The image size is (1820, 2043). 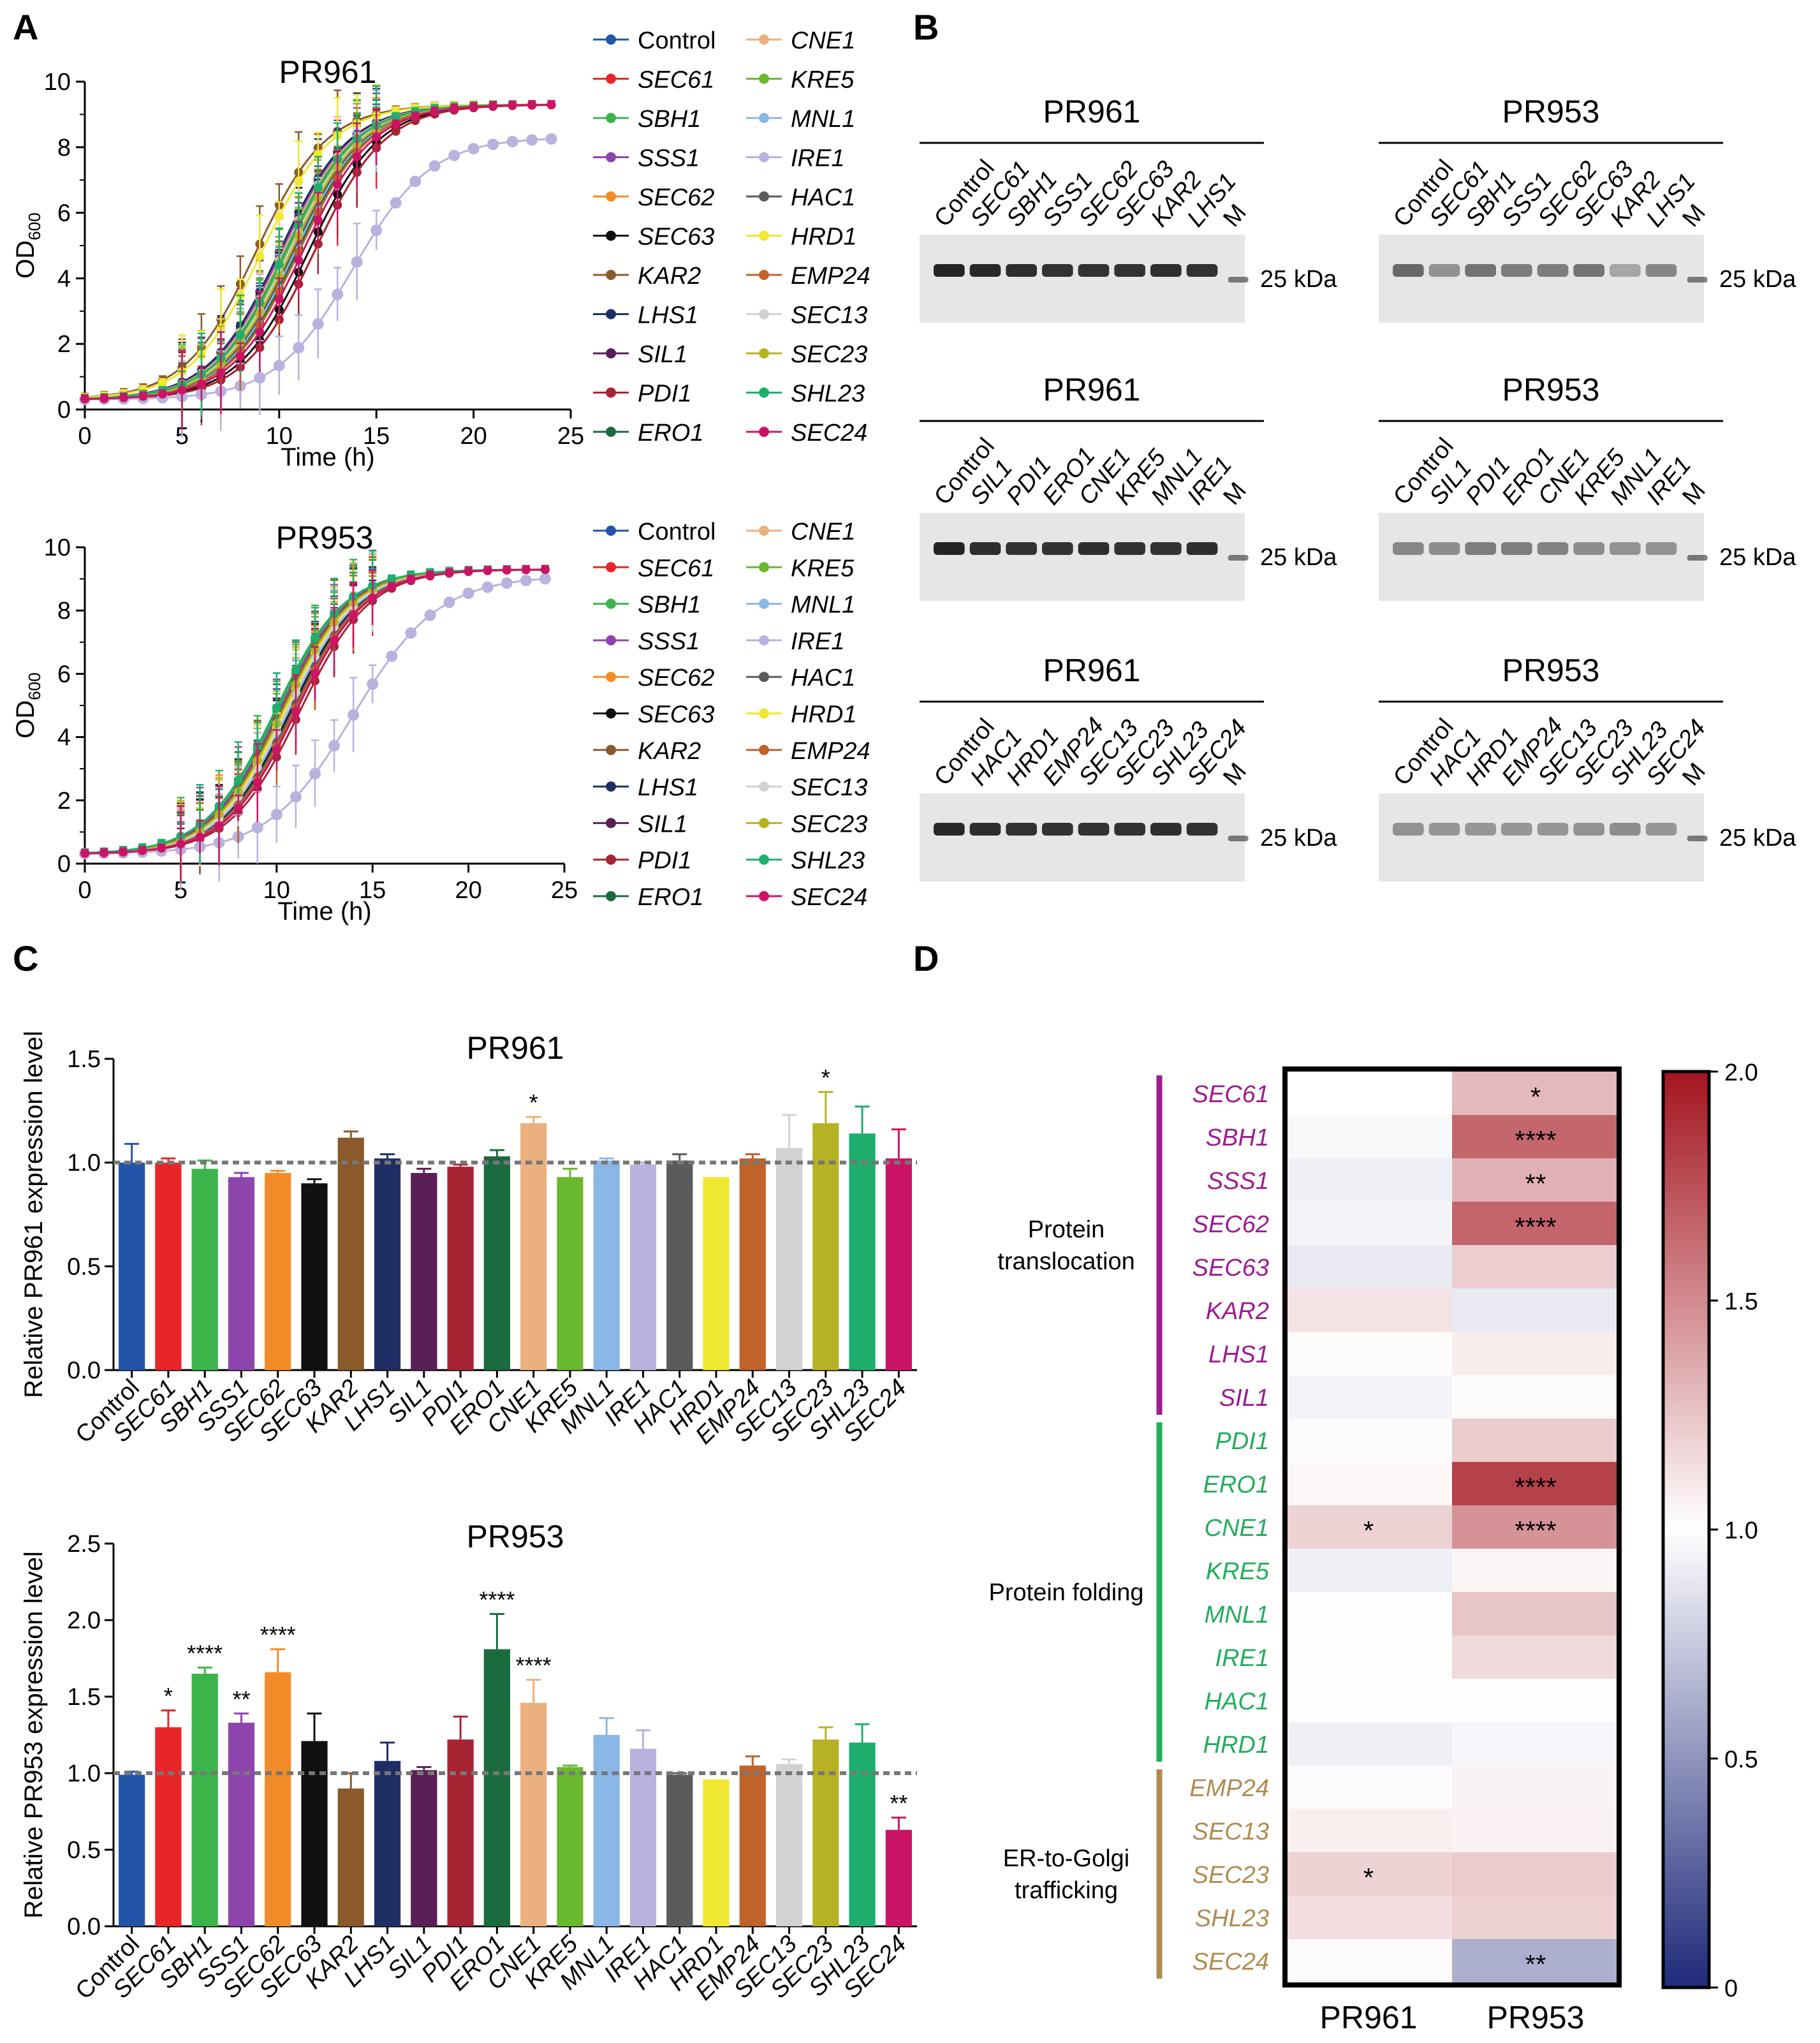 I want to click on bar-ero1, so click(x=496, y=1787).